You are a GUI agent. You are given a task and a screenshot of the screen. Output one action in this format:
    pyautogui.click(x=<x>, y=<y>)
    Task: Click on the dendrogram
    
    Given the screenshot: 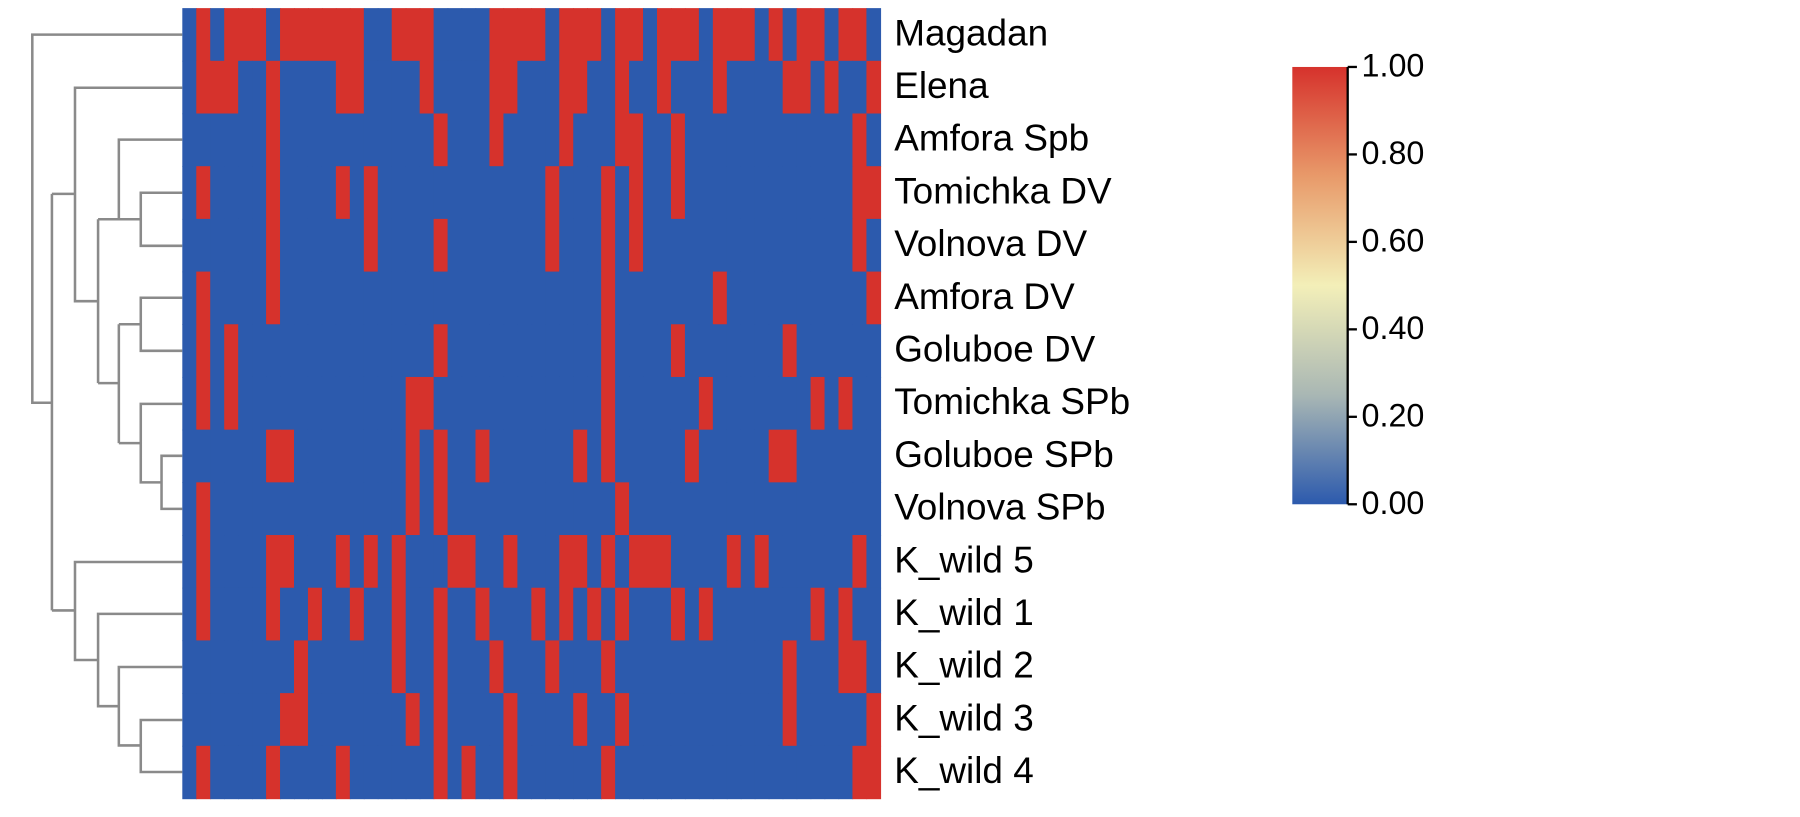 What is the action you would take?
    pyautogui.click(x=107, y=403)
    